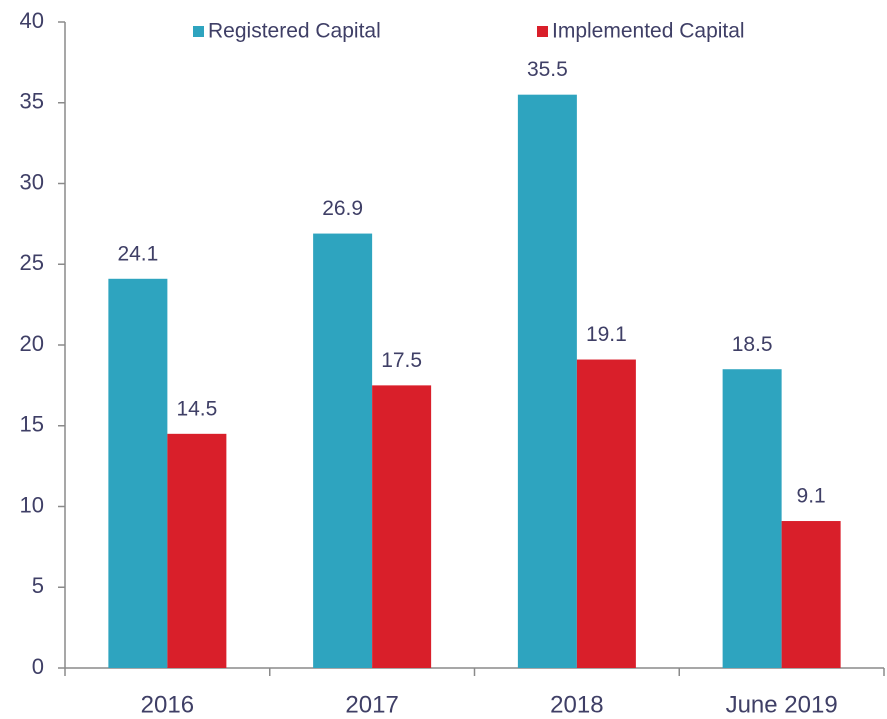 Image resolution: width=887 pixels, height=719 pixels. I want to click on value-label: 14.5, so click(196, 408).